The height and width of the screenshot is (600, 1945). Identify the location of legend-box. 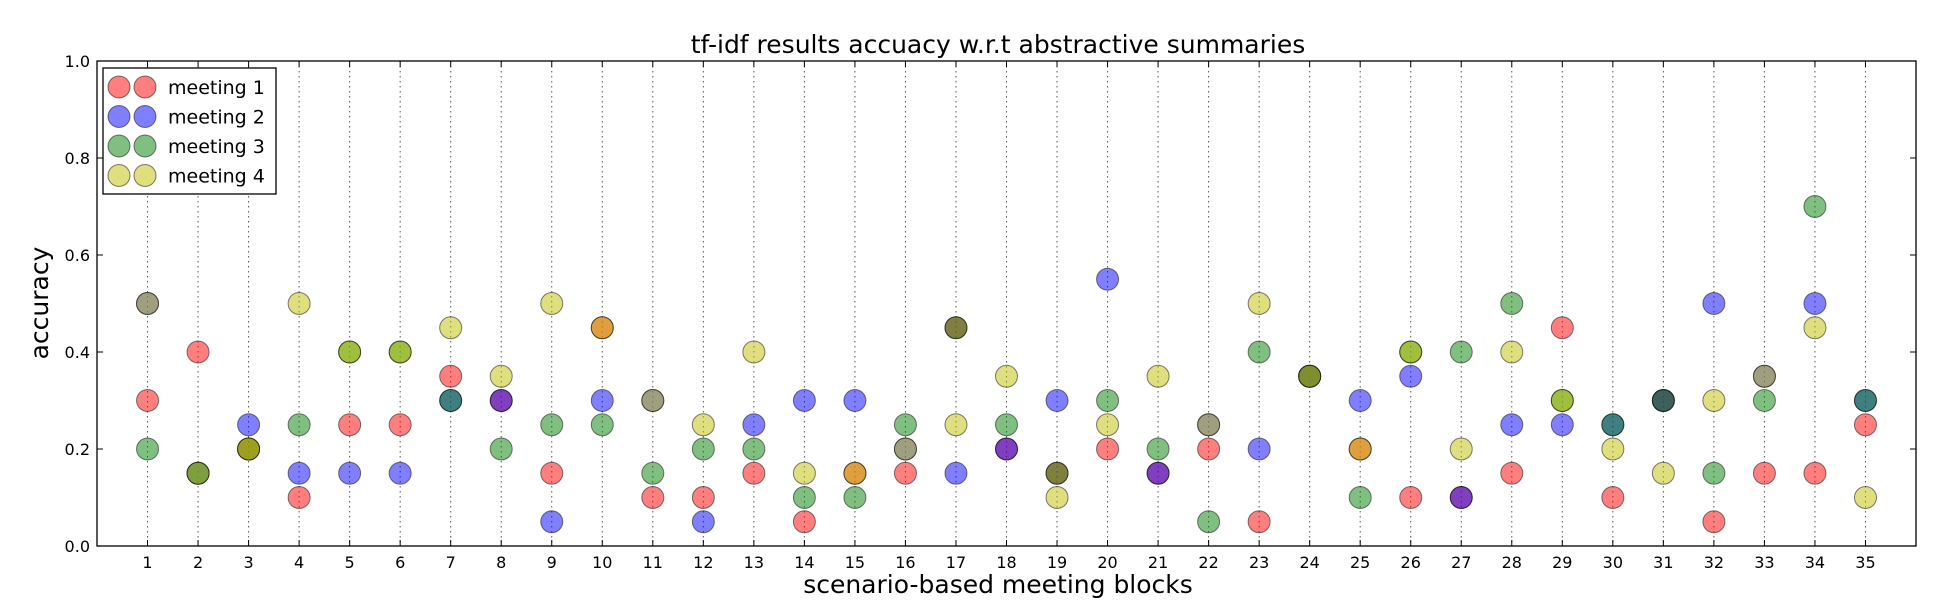
(189, 131).